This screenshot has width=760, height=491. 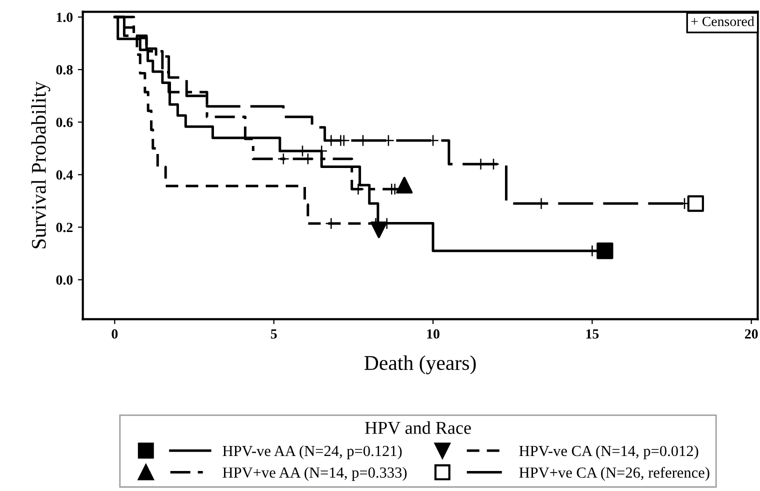 I want to click on x-tick-label: 20, so click(x=751, y=334).